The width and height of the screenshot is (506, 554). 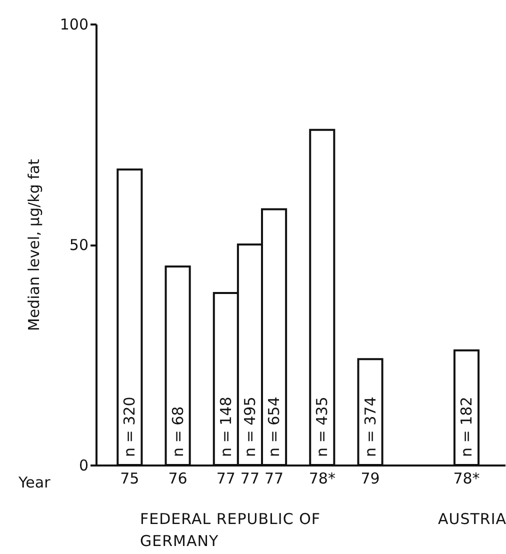 What do you see at coordinates (35, 483) in the screenshot?
I see `x-axis-title: Year` at bounding box center [35, 483].